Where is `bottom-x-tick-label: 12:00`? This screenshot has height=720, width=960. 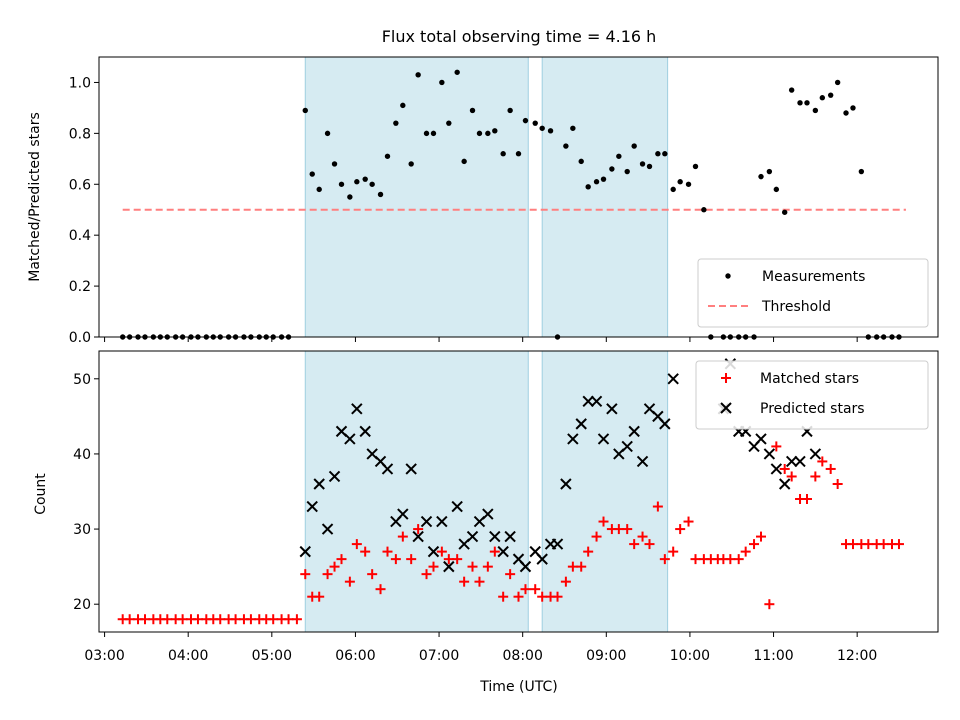 bottom-x-tick-label: 12:00 is located at coordinates (857, 656).